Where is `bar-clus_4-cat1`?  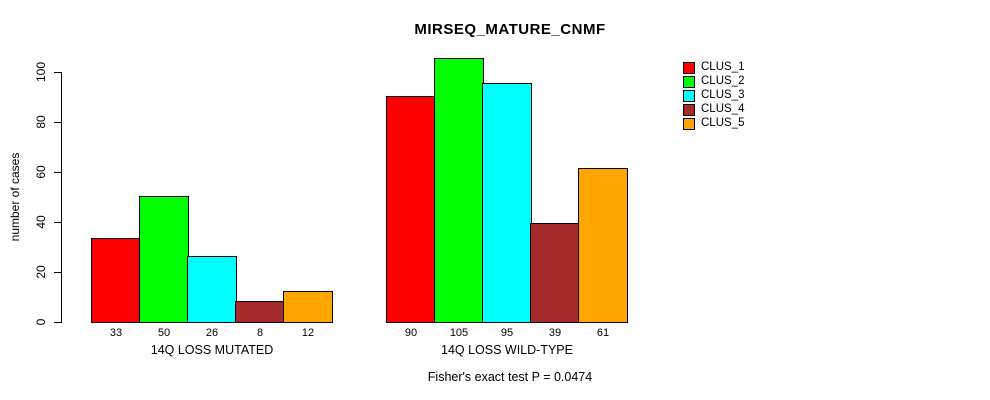 bar-clus_4-cat1 is located at coordinates (260, 312).